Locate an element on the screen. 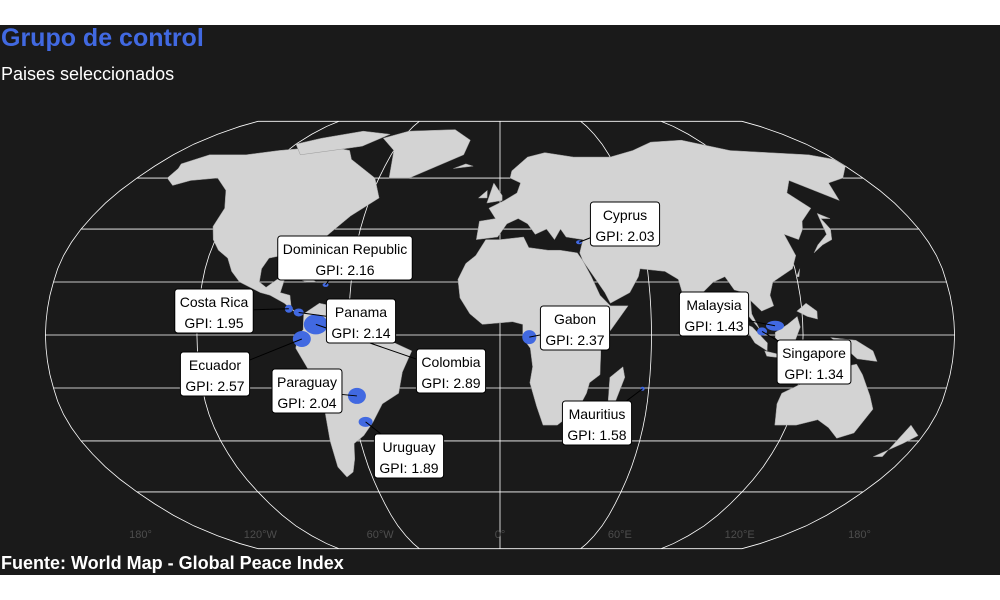  gpi-value: GPI: 2.16 is located at coordinates (344, 270).